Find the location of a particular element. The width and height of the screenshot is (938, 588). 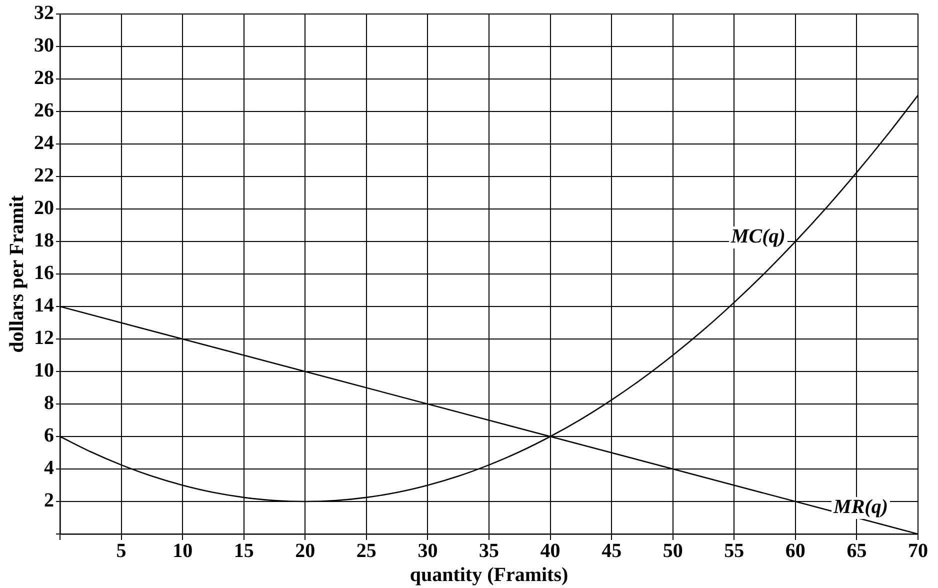

x-tick-label: 30 is located at coordinates (428, 551).